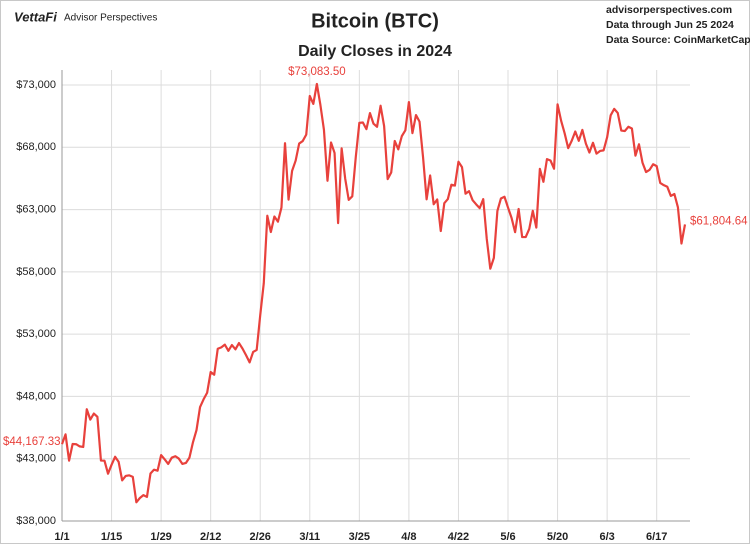 This screenshot has height=544, width=750. Describe the element at coordinates (61, 537) in the screenshot. I see `x-tick-label: 1/1` at that location.